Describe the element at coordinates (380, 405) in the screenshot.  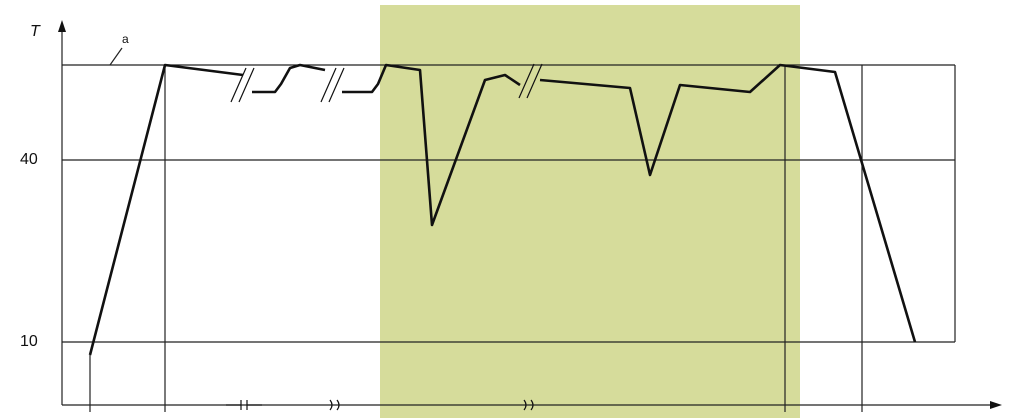
I see `axis-breaks` at that location.